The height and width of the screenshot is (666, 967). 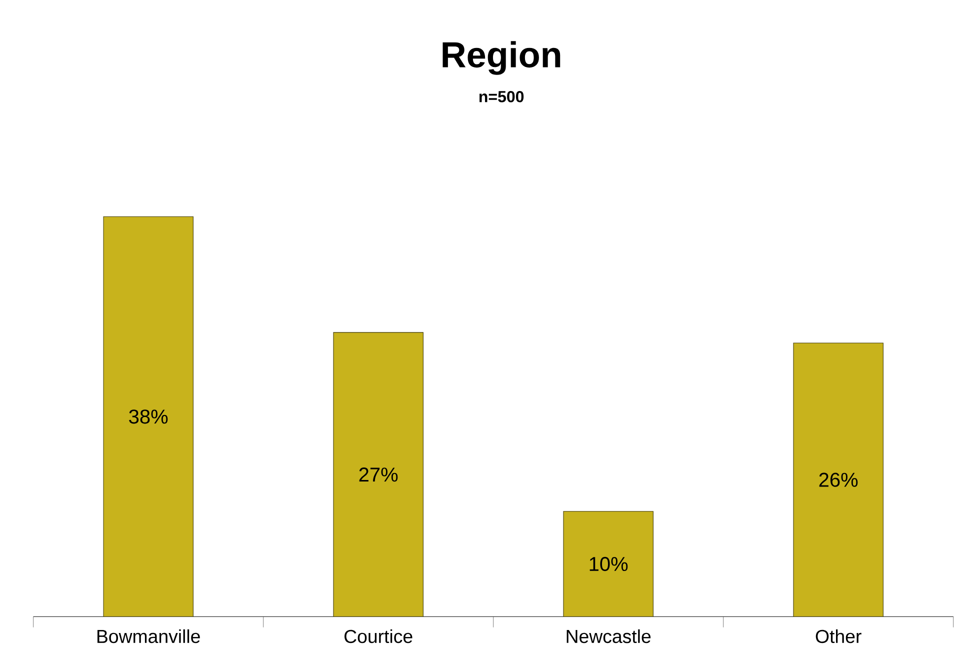 I want to click on x-tick-label: Other, so click(x=839, y=636).